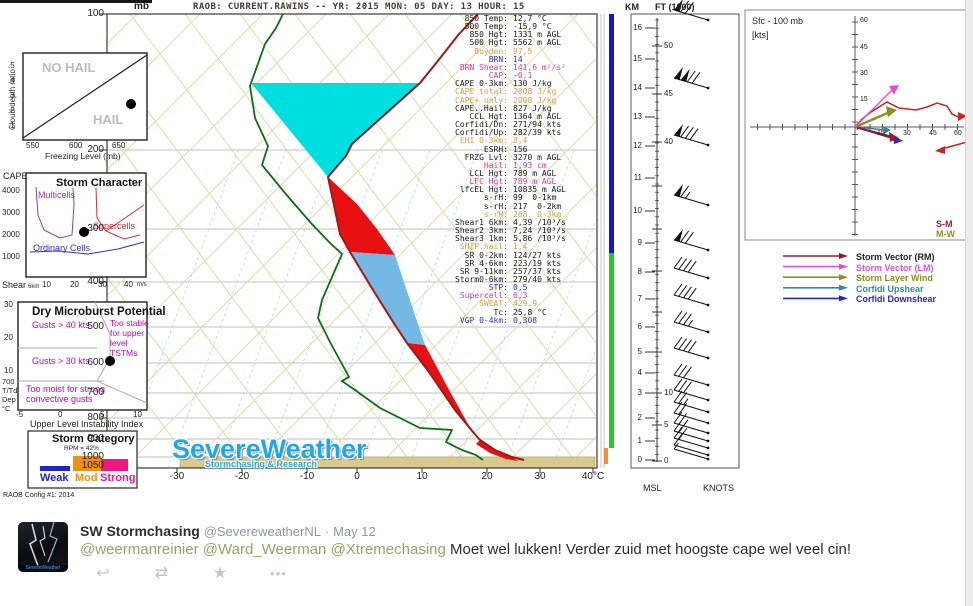  What do you see at coordinates (520, 198) in the screenshot?
I see `readout-row: s-rH: 99 0-1km` at bounding box center [520, 198].